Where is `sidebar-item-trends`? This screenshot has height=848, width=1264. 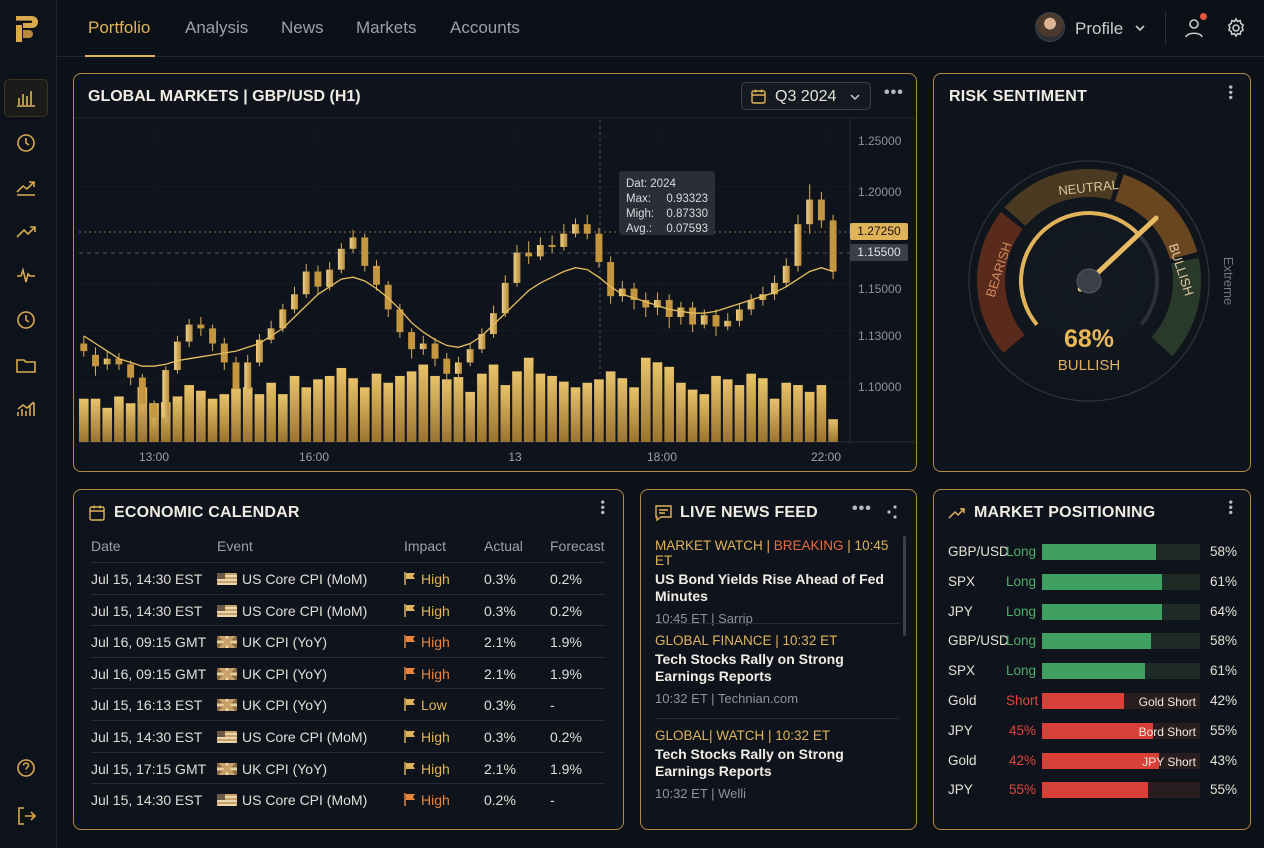 sidebar-item-trends is located at coordinates (26, 187).